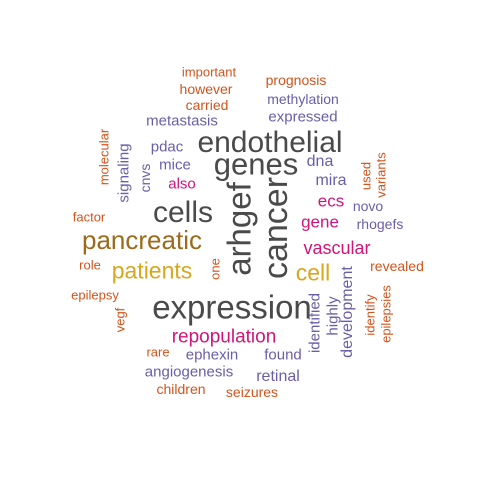 The height and width of the screenshot is (480, 480). What do you see at coordinates (331, 201) in the screenshot?
I see `word-ecs: ecs` at bounding box center [331, 201].